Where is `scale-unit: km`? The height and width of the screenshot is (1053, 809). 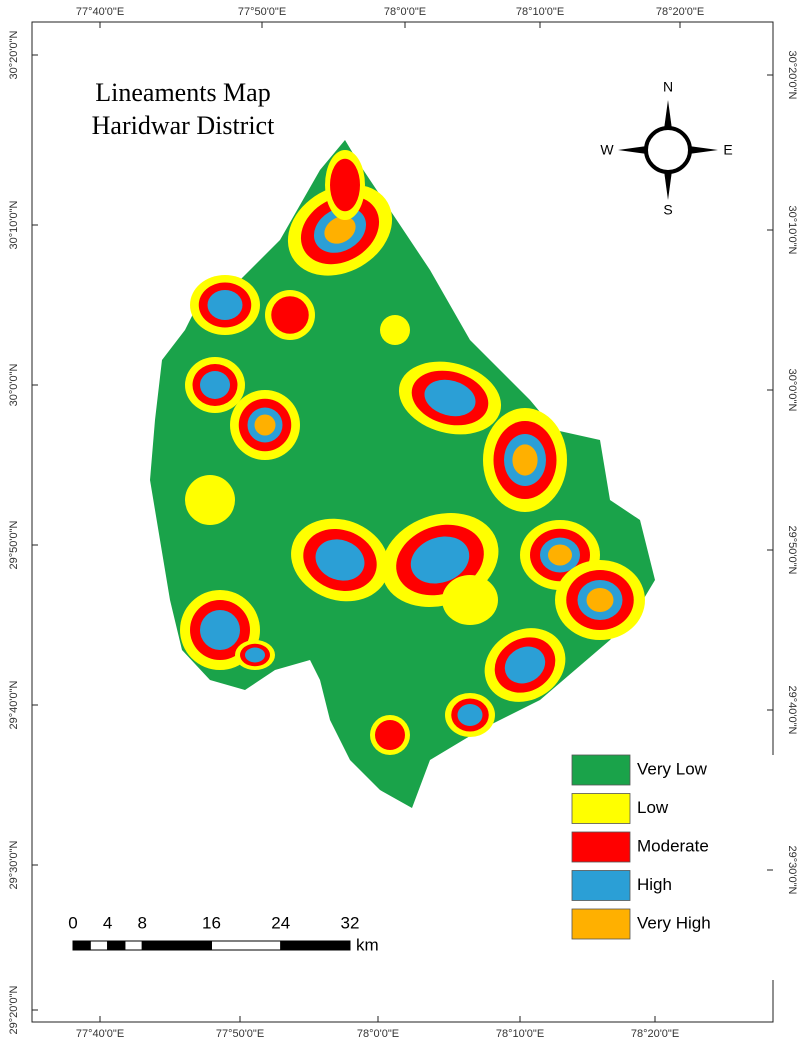
scale-unit: km is located at coordinates (367, 944).